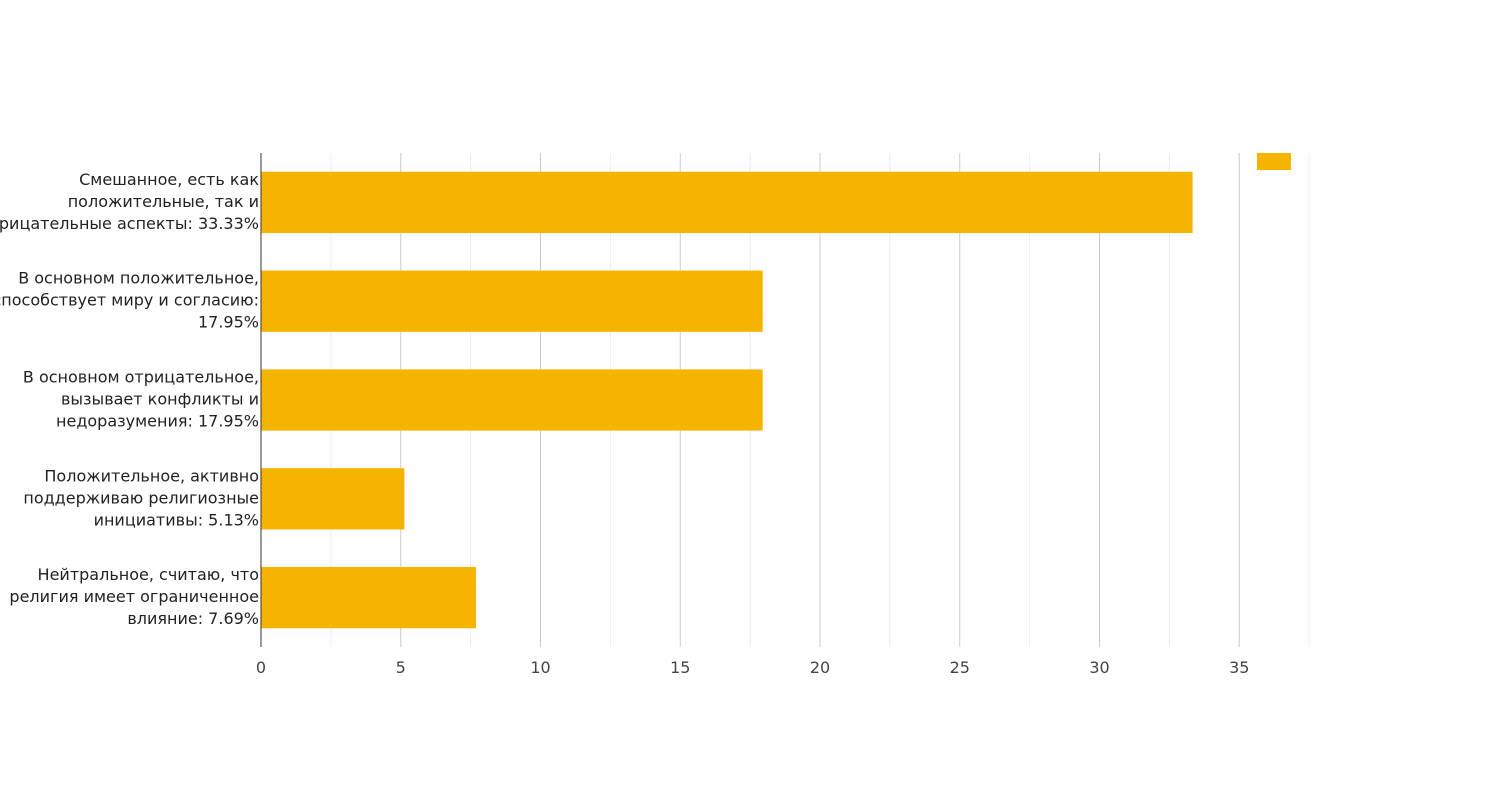  What do you see at coordinates (228, 322) in the screenshot?
I see `category-label: 17.95%` at bounding box center [228, 322].